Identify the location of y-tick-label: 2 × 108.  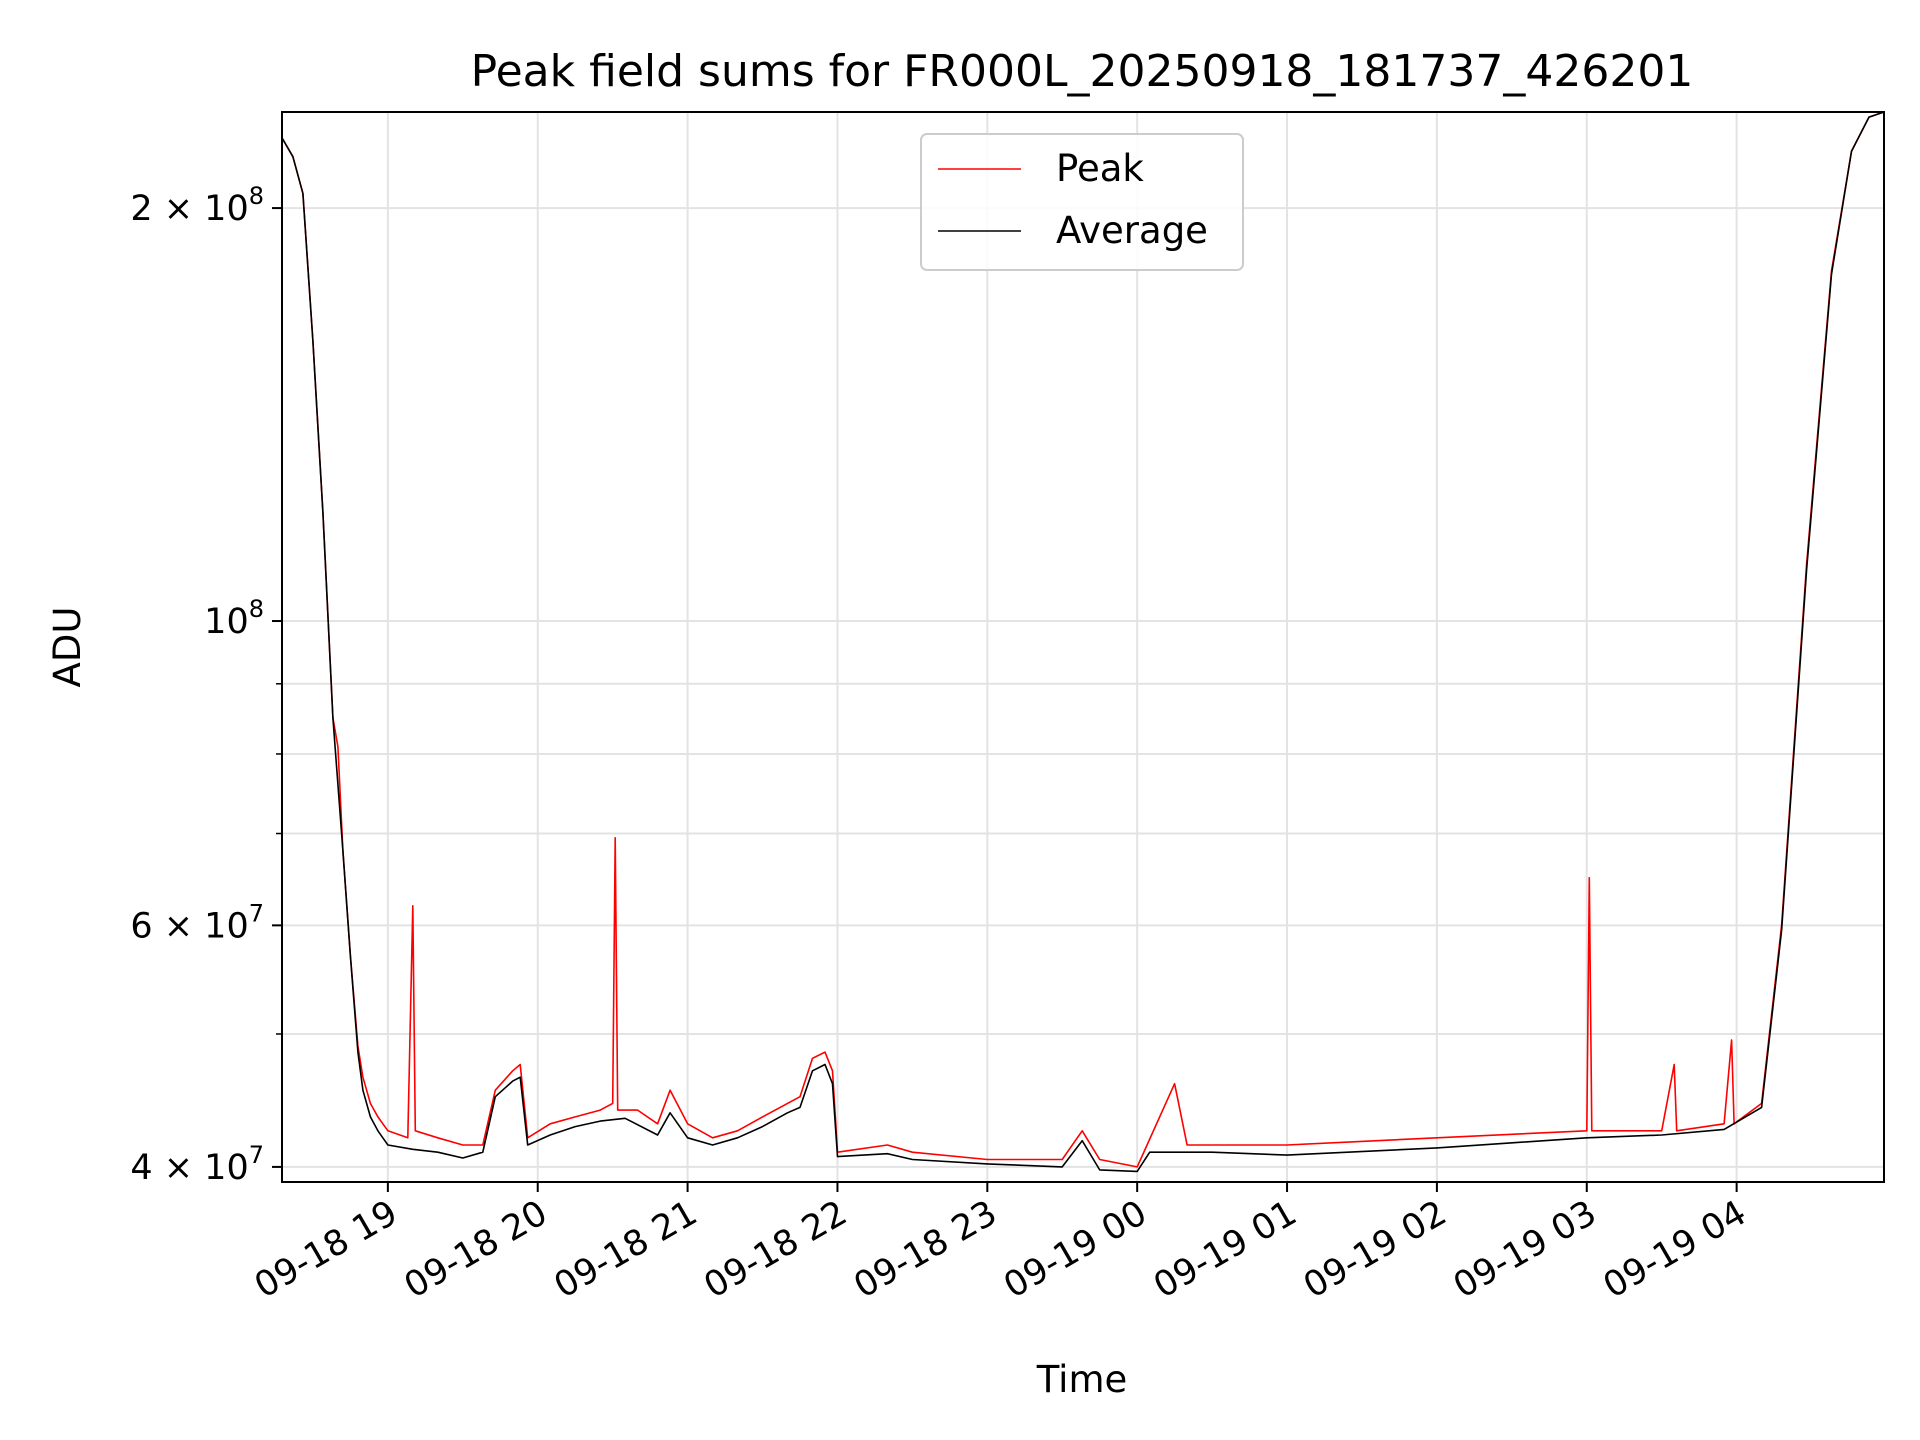
(197, 205).